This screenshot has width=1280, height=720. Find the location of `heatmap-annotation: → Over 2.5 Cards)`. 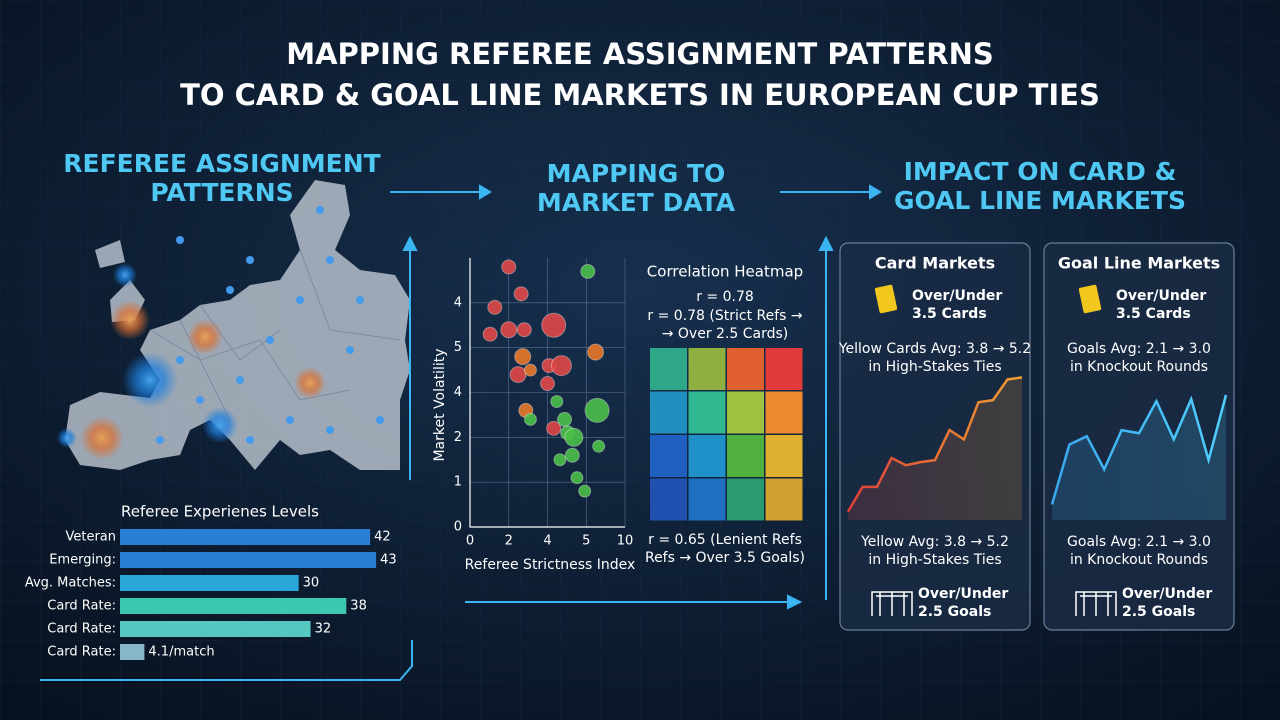

heatmap-annotation: → Over 2.5 Cards) is located at coordinates (725, 334).